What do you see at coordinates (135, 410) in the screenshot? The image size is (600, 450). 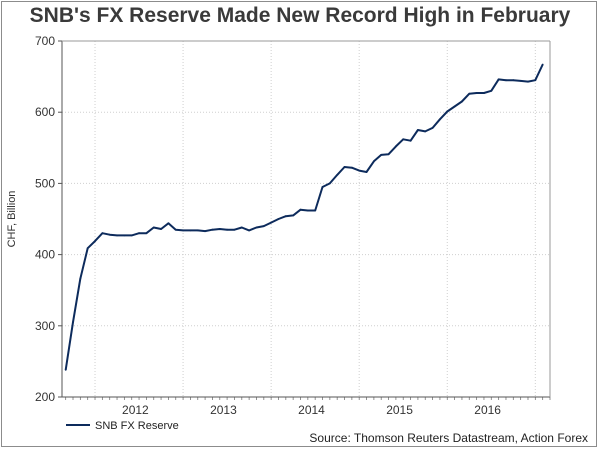 I see `x-tick-label: 2012` at bounding box center [135, 410].